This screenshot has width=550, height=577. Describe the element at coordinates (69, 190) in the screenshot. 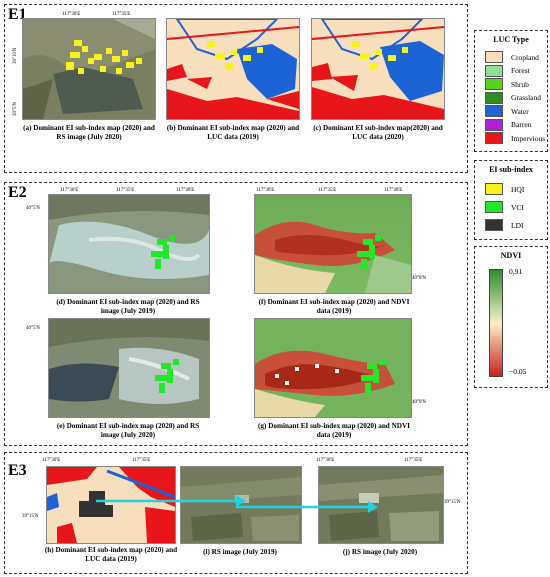

I see `e2-d-tick-1: 117°30'E` at that location.